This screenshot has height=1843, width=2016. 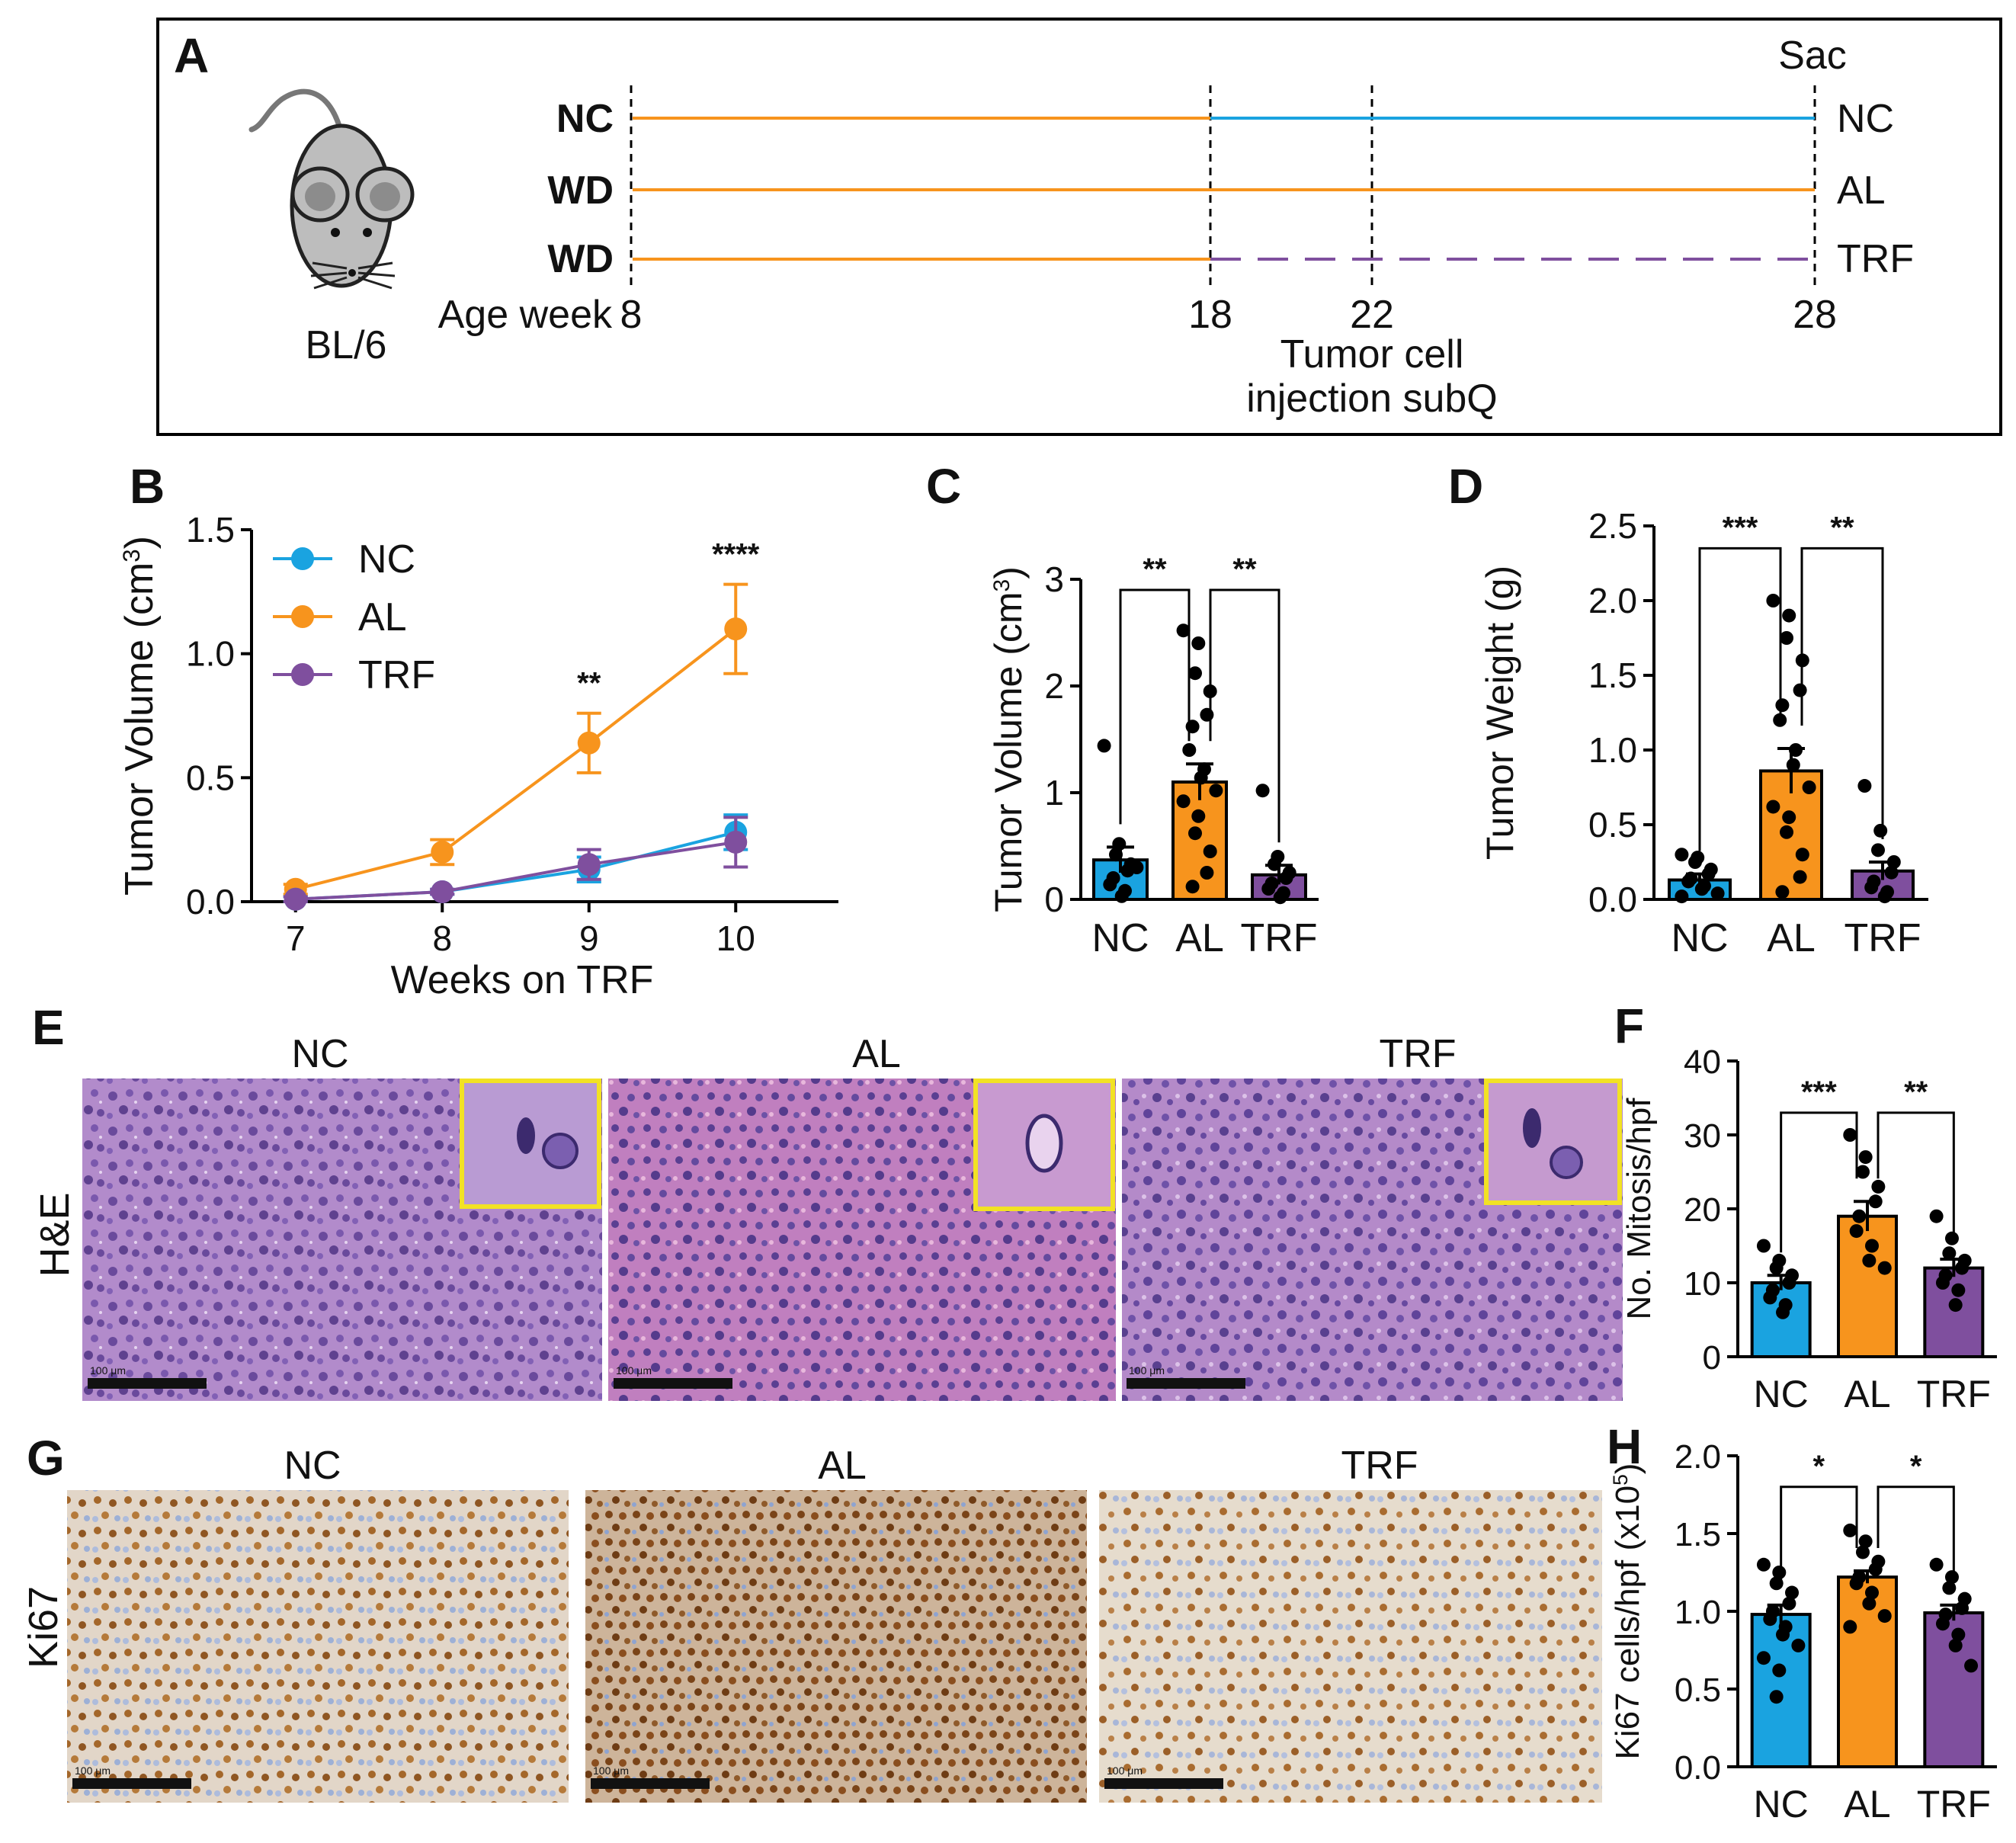 I want to click on mouse-strain-label: BL/6, so click(x=346, y=345).